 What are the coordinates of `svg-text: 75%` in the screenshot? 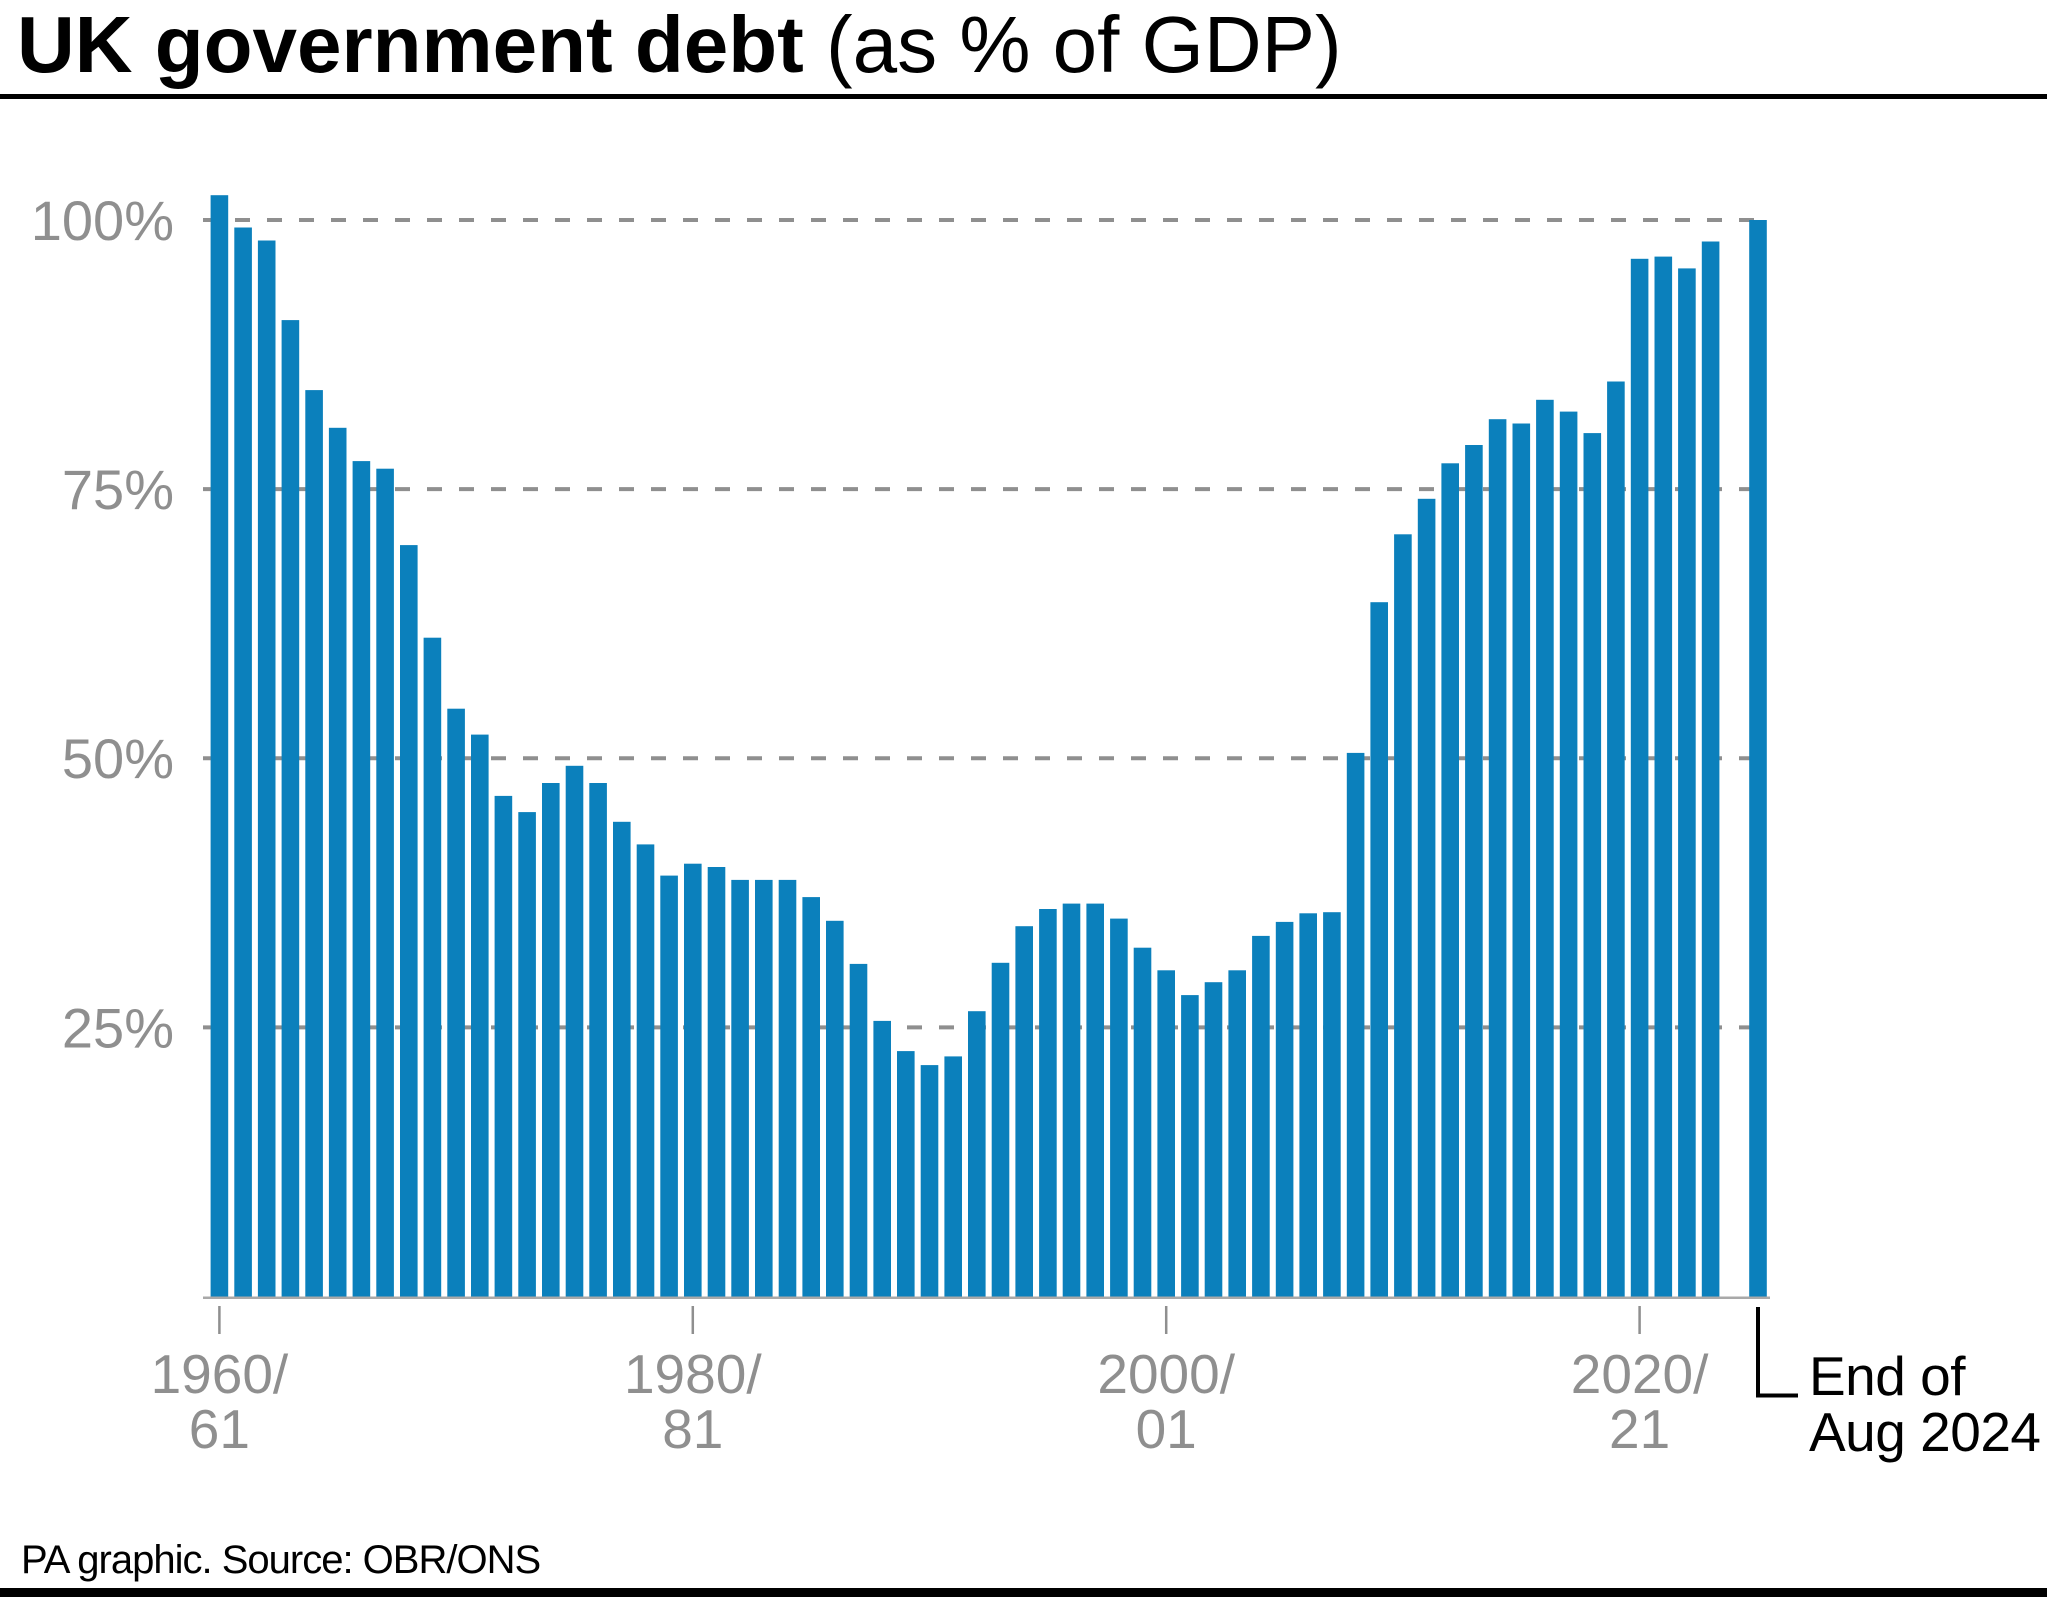 It's located at (118, 489).